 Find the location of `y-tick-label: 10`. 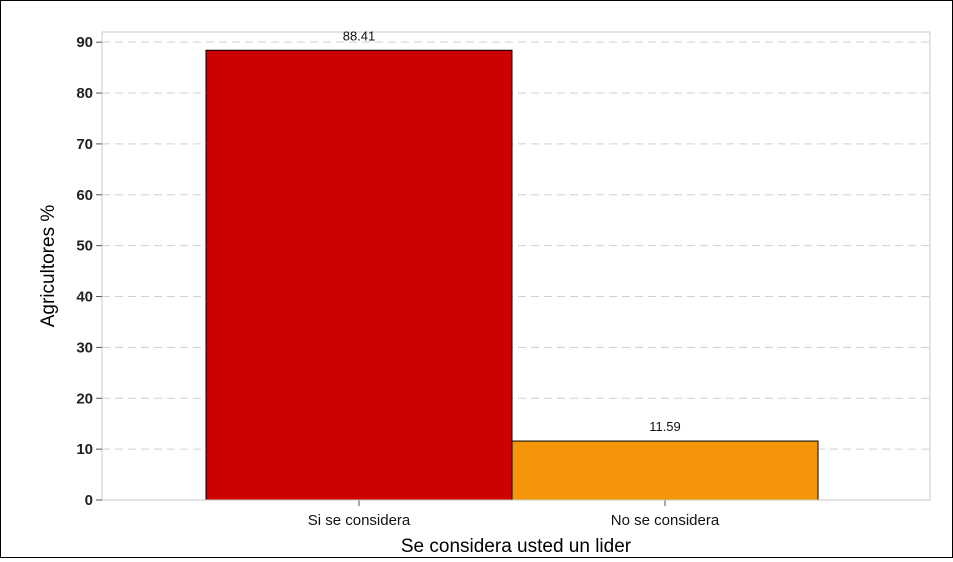

y-tick-label: 10 is located at coordinates (84, 449).